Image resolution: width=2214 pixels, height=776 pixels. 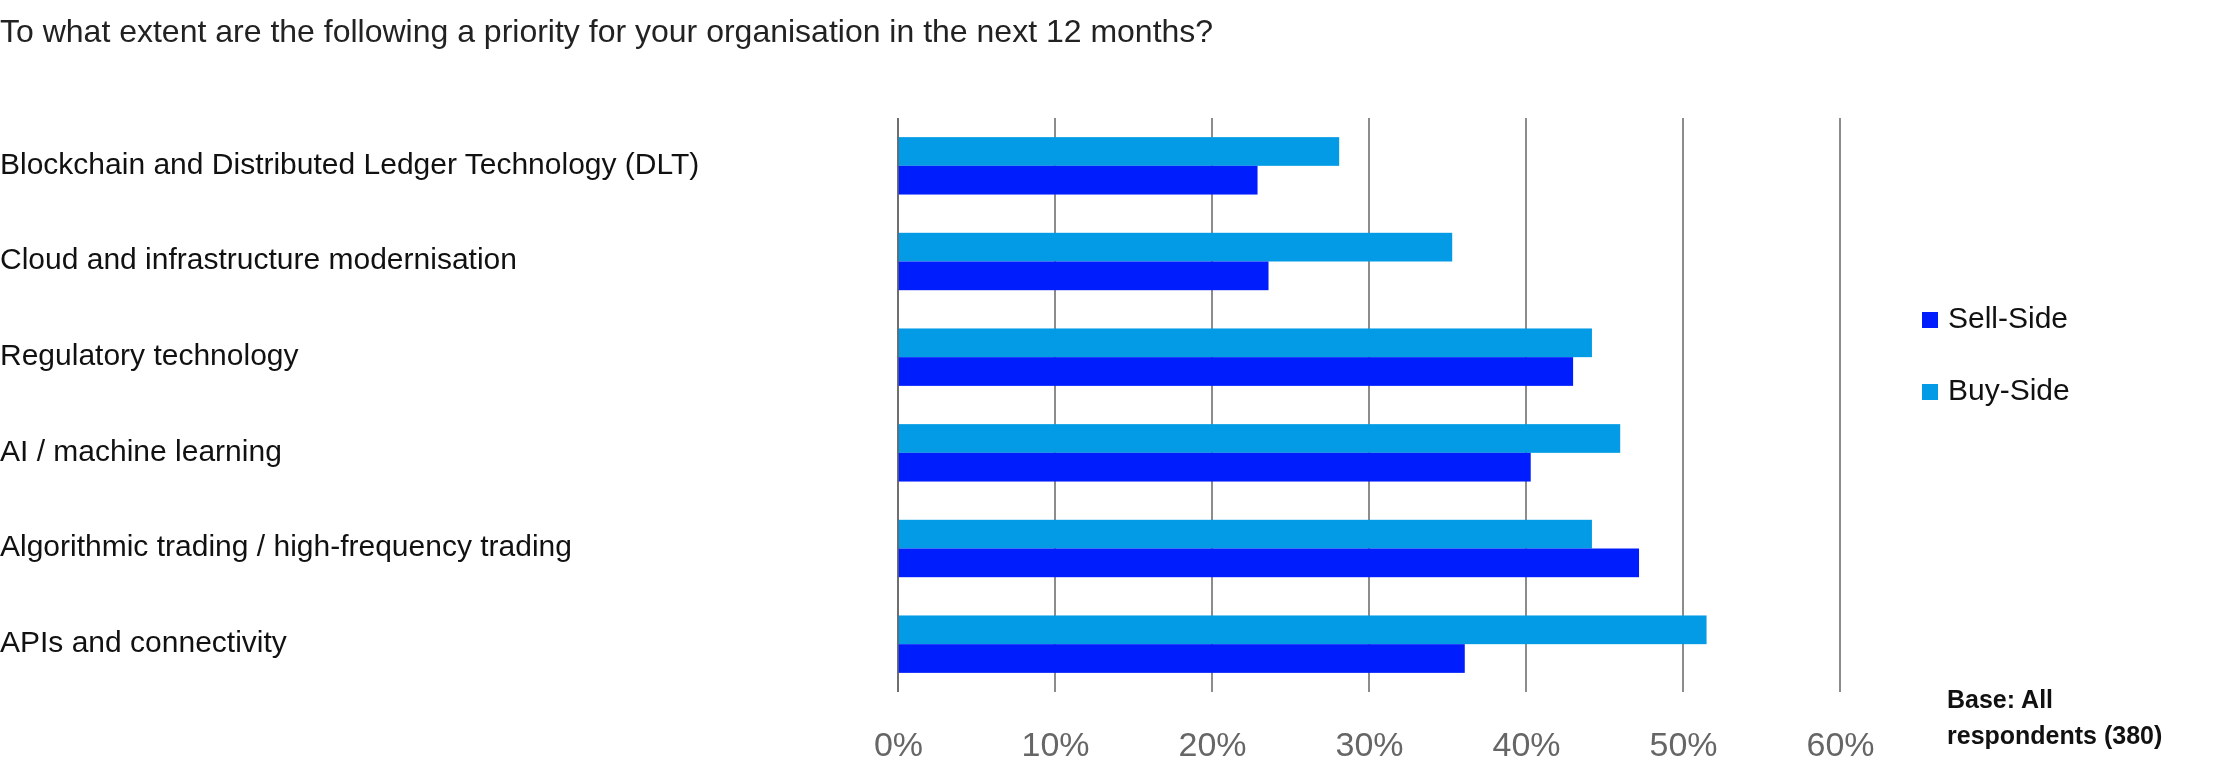 What do you see at coordinates (2009, 389) in the screenshot?
I see `legend-label: Buy-Side` at bounding box center [2009, 389].